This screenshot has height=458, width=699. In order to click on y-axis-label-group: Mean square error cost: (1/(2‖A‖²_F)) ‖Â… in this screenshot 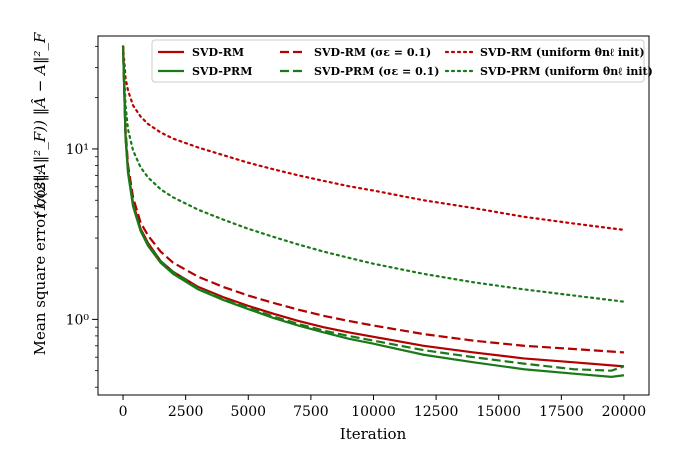, I will do `click(40, 193)`.